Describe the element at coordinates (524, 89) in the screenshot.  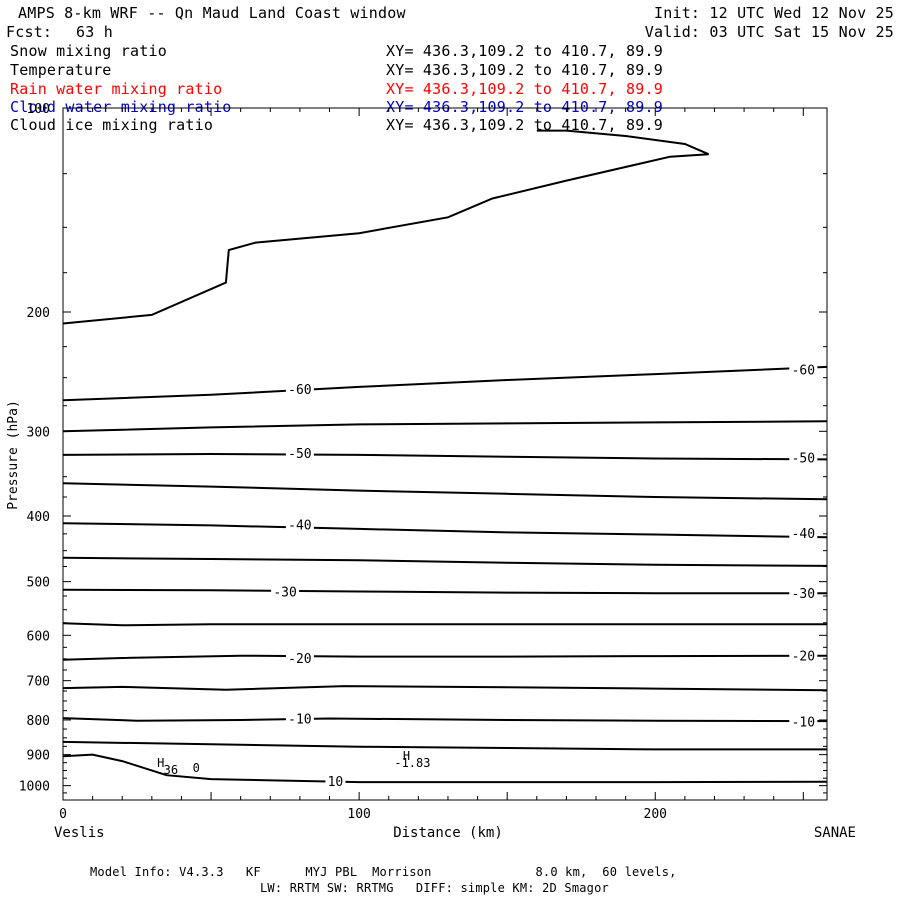
I see `legend-xy-rain: XY= 436.3,109.2 to 410.7, 89.9` at that location.